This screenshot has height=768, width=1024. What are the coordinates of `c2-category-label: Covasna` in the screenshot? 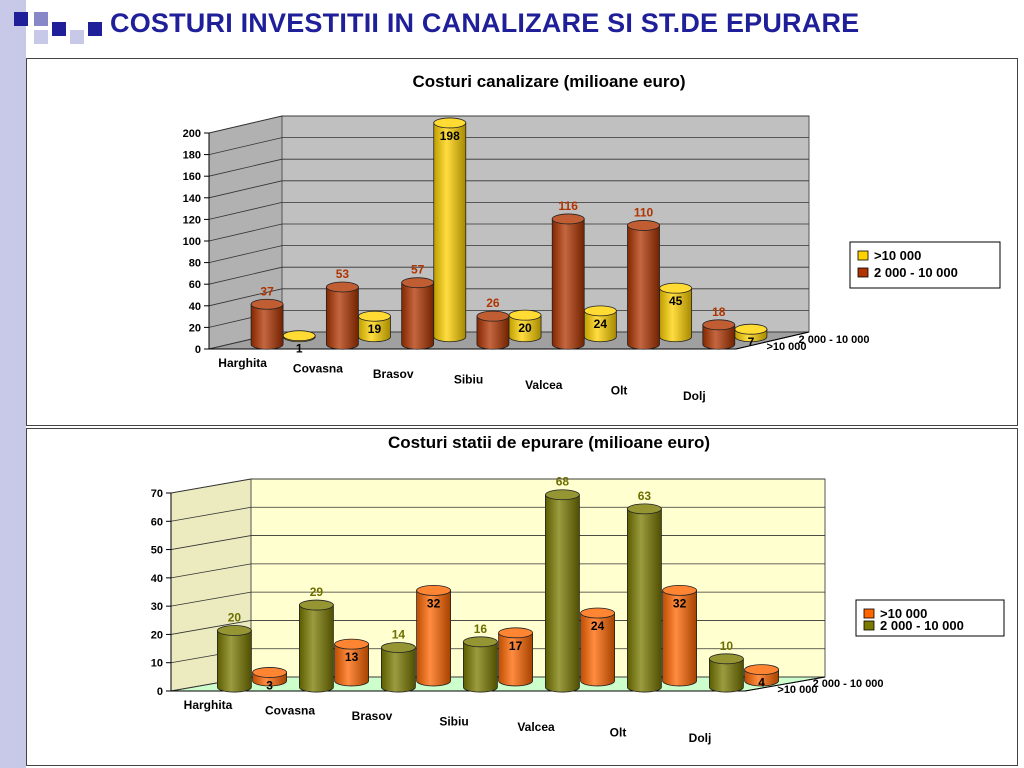 It's located at (290, 711).